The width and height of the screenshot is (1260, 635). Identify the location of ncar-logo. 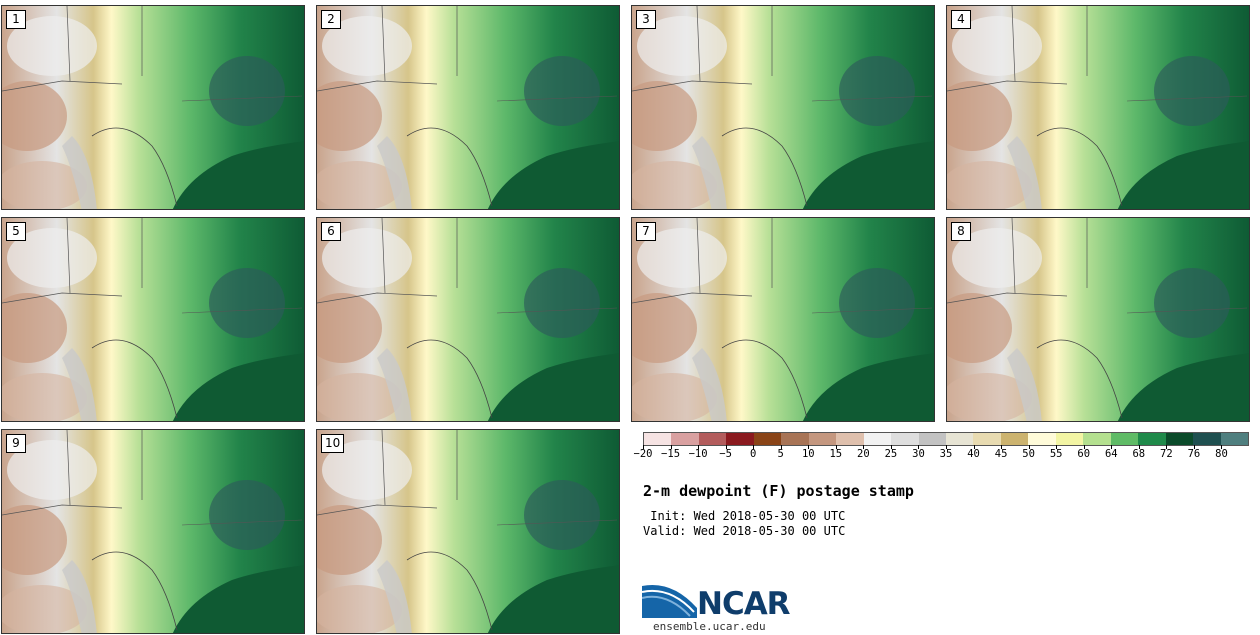
(669, 601).